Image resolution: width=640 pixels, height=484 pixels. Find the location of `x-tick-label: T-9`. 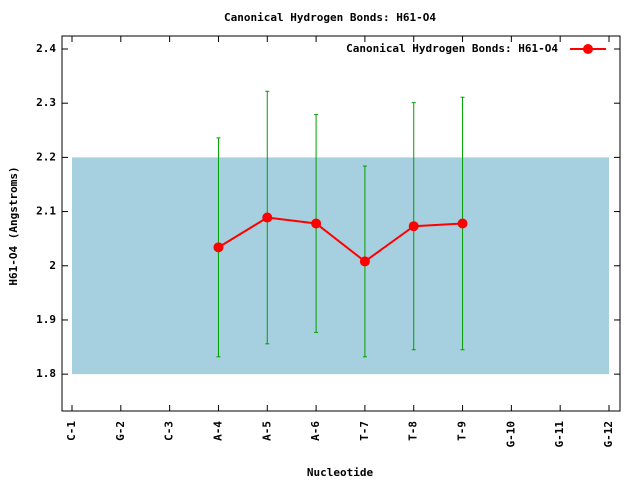

x-tick-label: T-9 is located at coordinates (462, 431).